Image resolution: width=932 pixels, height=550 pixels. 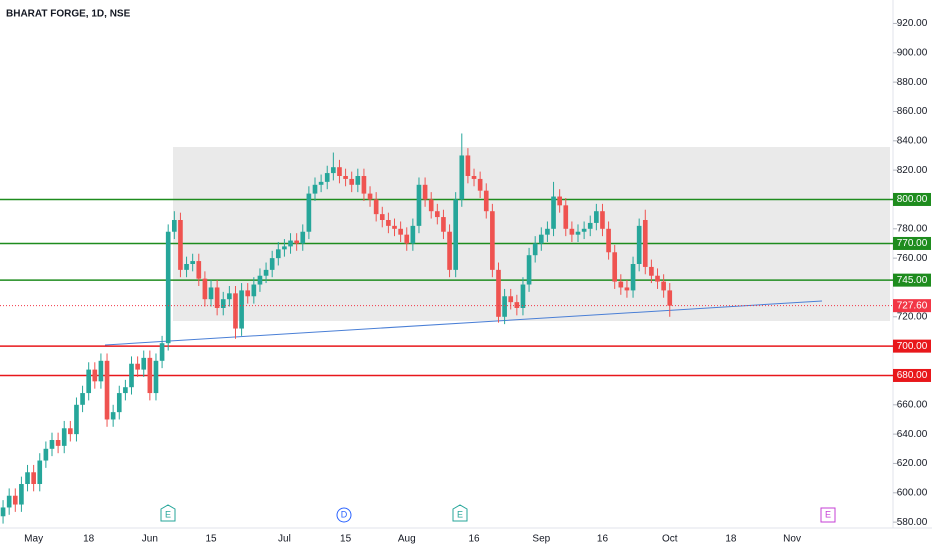 What do you see at coordinates (912, 306) in the screenshot?
I see `last-price-box` at bounding box center [912, 306].